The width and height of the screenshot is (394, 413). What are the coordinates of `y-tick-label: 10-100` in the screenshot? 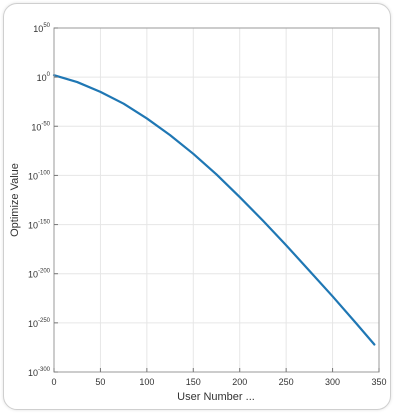 It's located at (39, 175).